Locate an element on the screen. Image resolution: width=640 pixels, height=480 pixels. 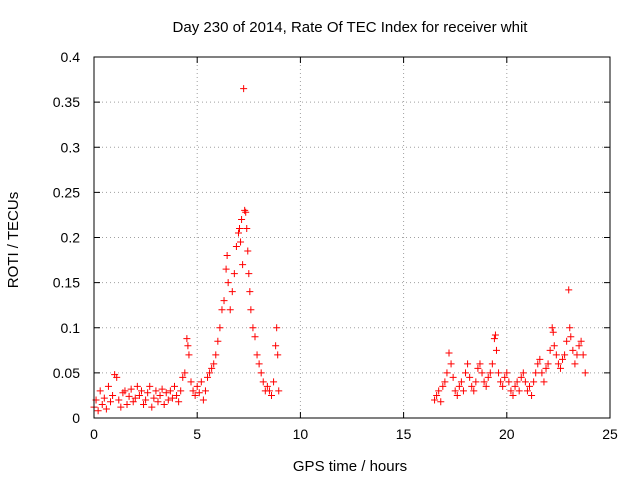
x-tick-label: 20 is located at coordinates (507, 434).